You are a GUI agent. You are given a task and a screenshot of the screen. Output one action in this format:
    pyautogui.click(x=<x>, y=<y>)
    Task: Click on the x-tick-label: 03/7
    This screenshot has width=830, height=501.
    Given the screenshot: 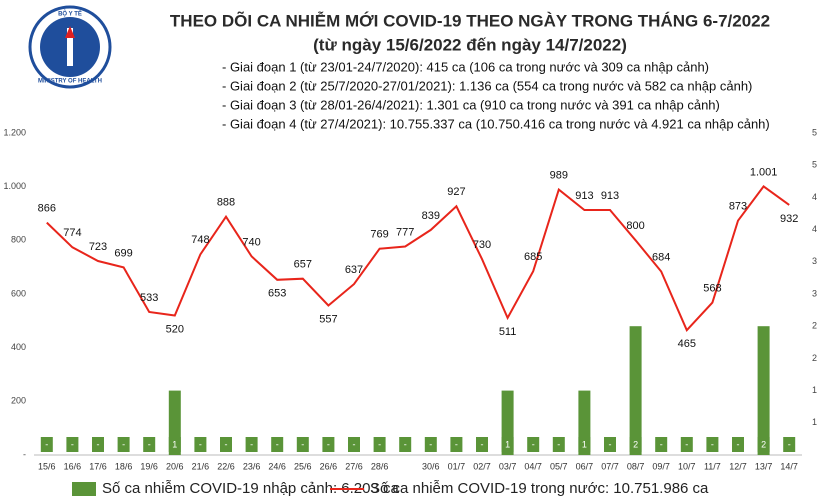 What is the action you would take?
    pyautogui.click(x=508, y=466)
    